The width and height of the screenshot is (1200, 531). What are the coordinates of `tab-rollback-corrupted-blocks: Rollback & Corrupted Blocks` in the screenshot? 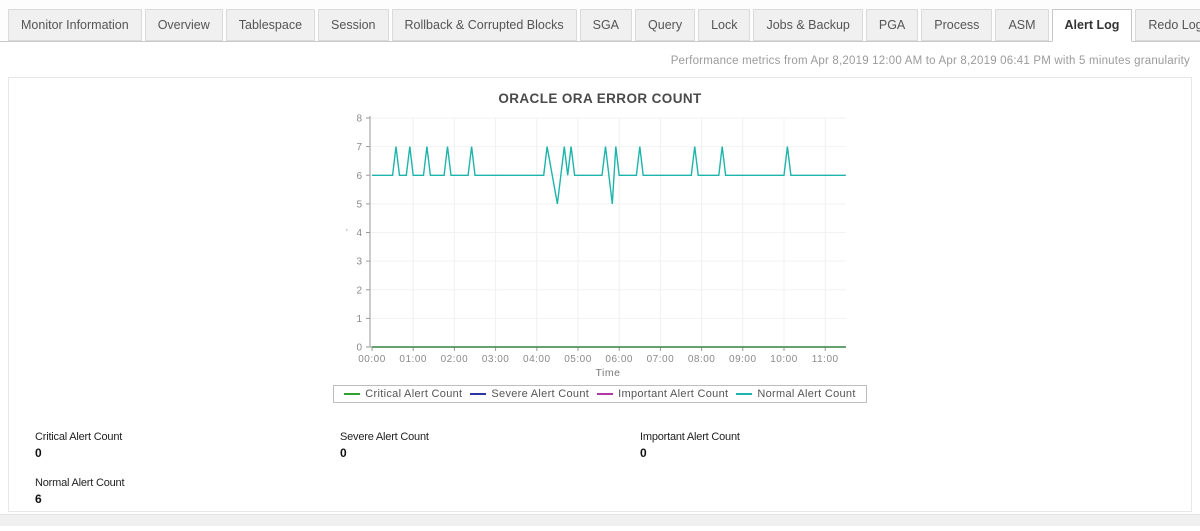 It's located at (484, 25).